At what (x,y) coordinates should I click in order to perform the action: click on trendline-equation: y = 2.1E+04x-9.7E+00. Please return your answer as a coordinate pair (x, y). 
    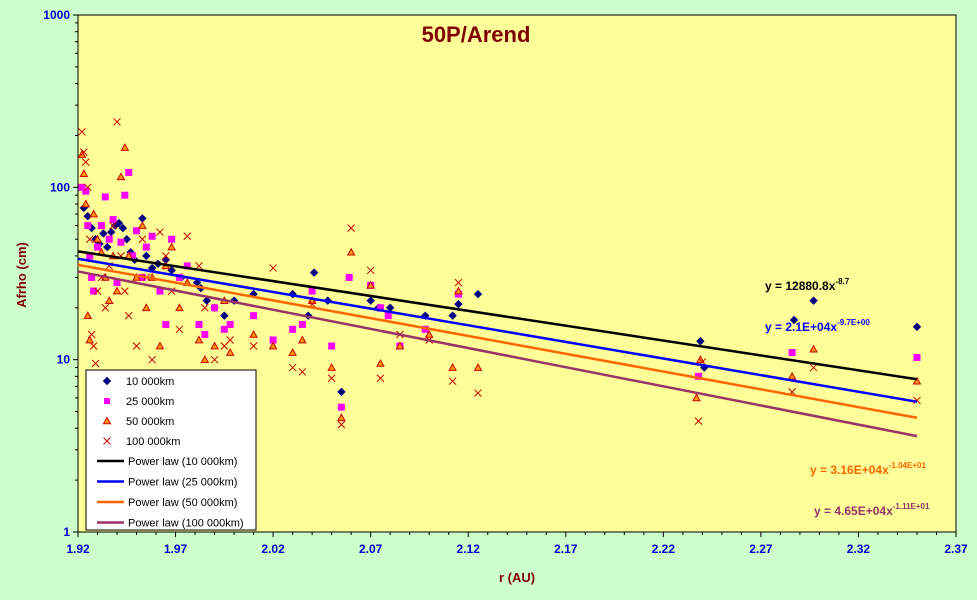
    Looking at the image, I should click on (817, 326).